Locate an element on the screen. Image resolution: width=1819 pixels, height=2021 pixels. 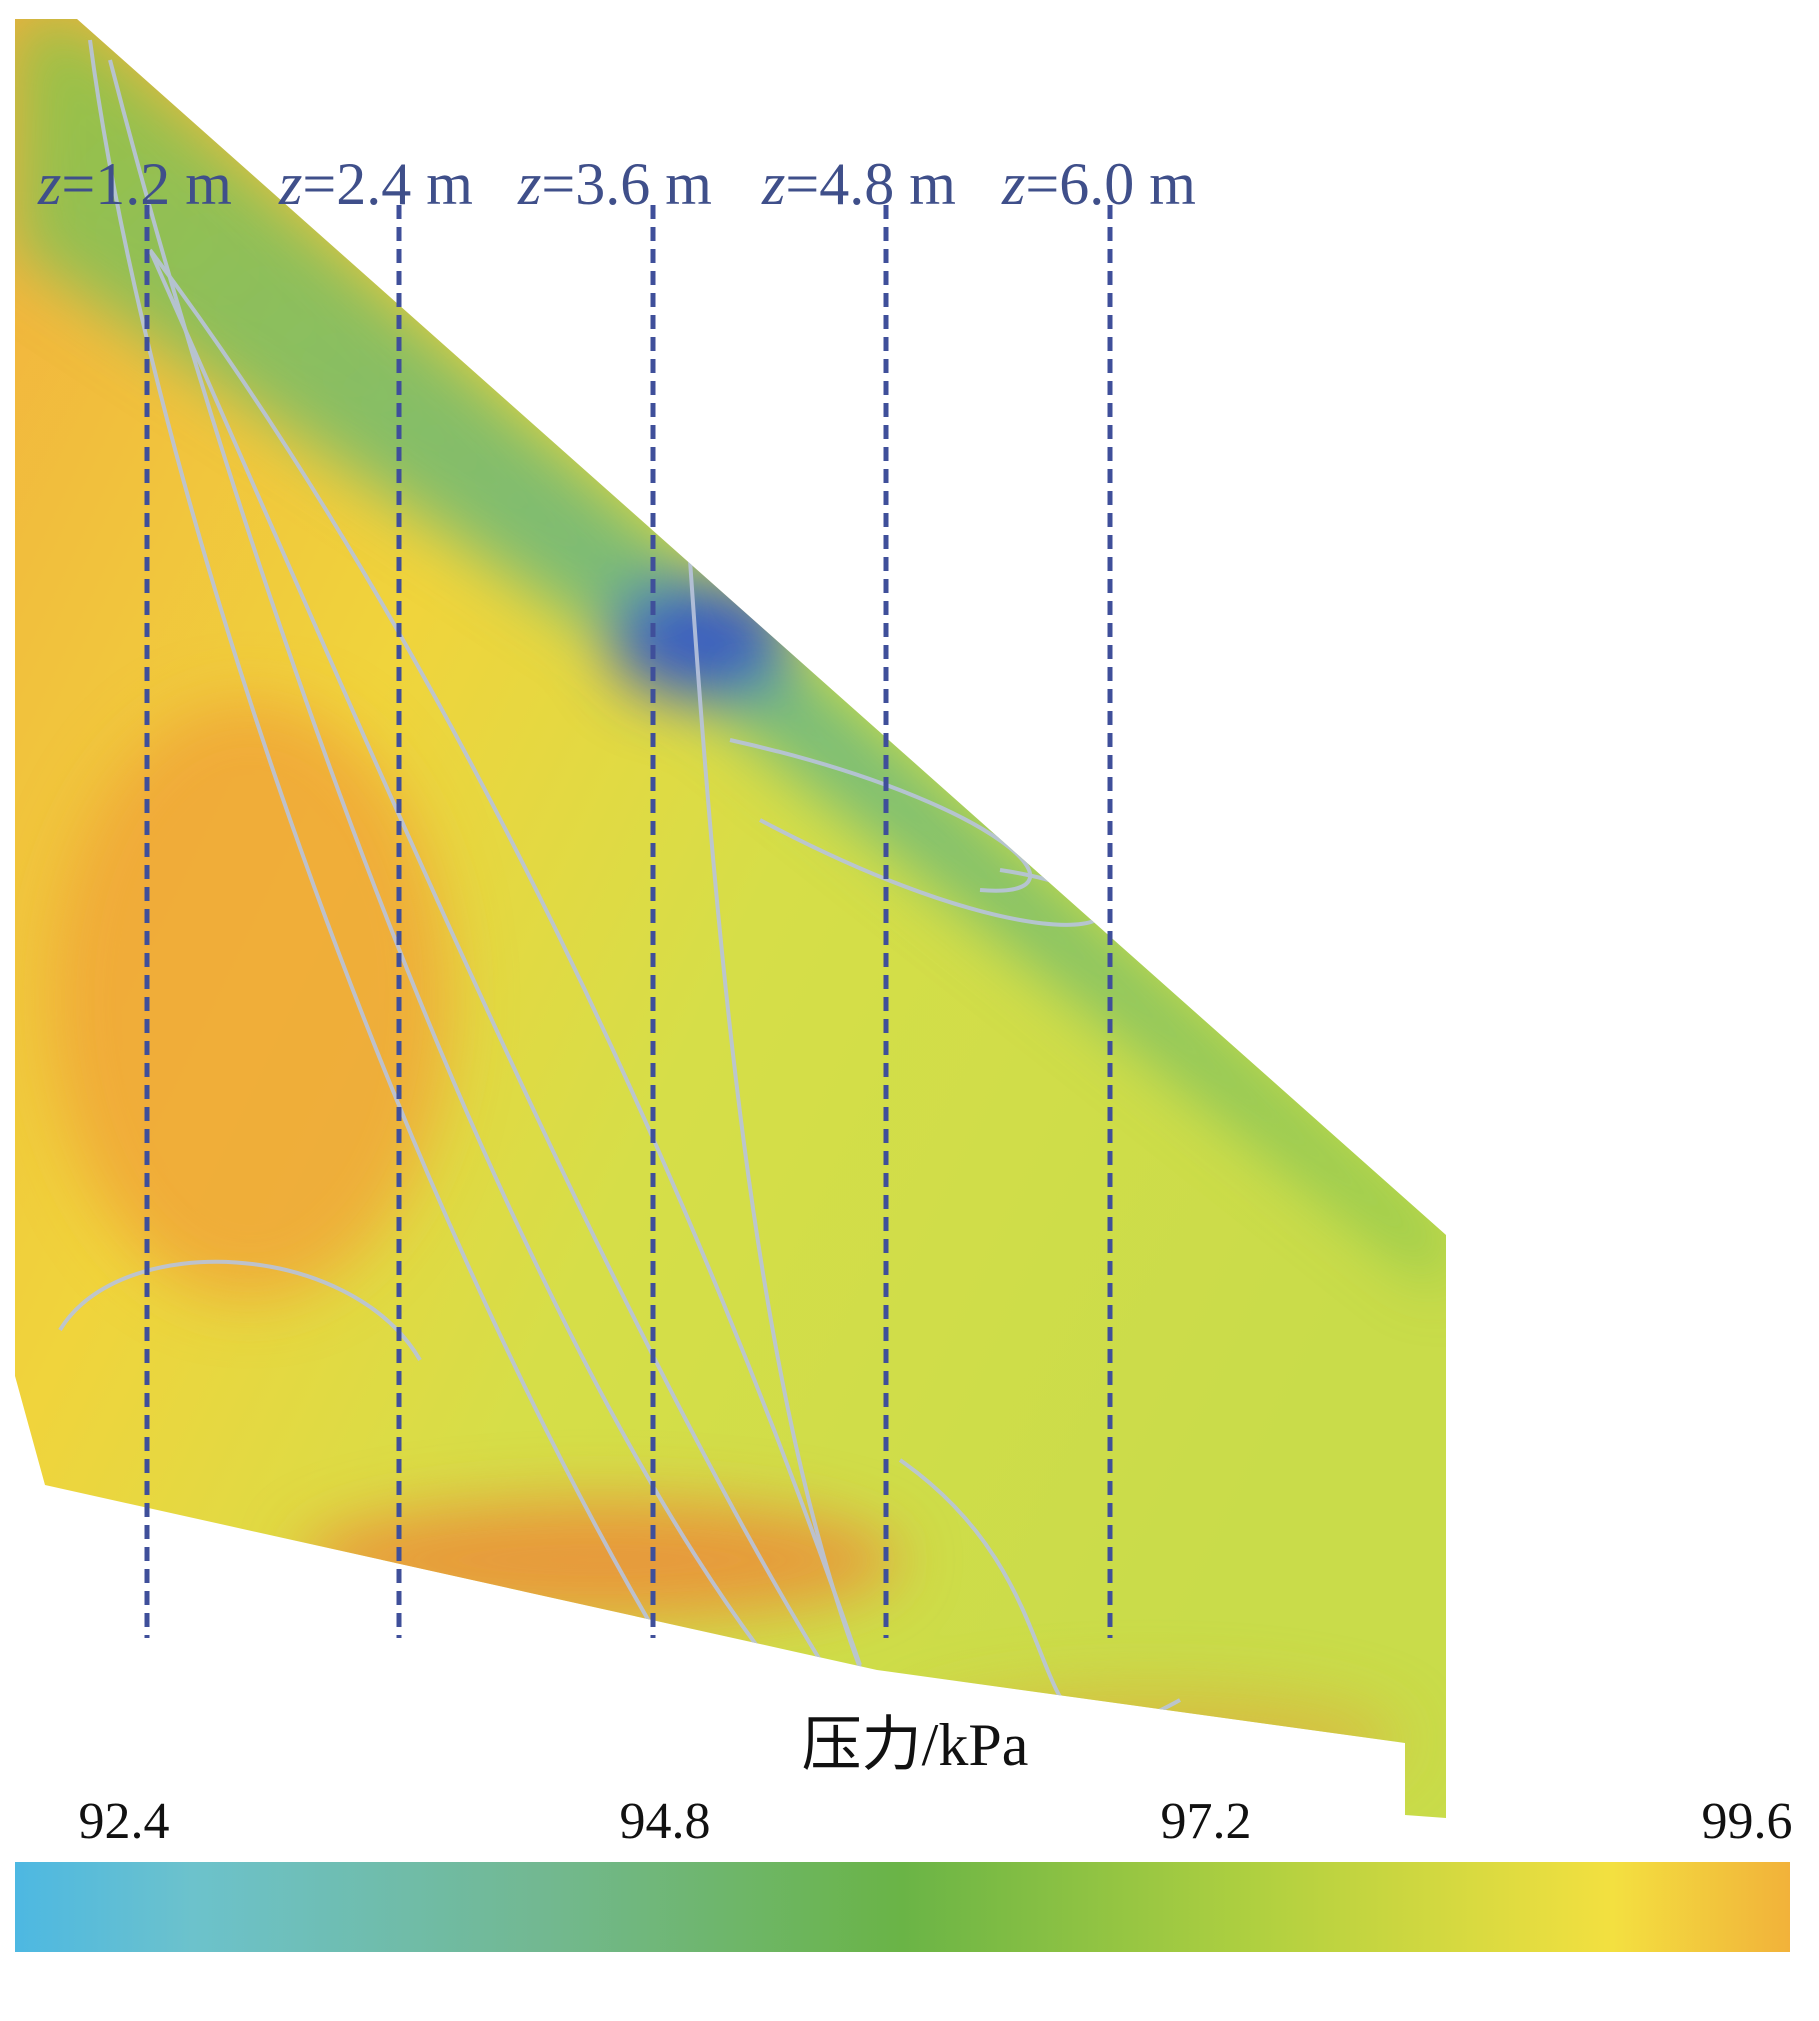
section-label: z=4.8 m is located at coordinates (858, 184).